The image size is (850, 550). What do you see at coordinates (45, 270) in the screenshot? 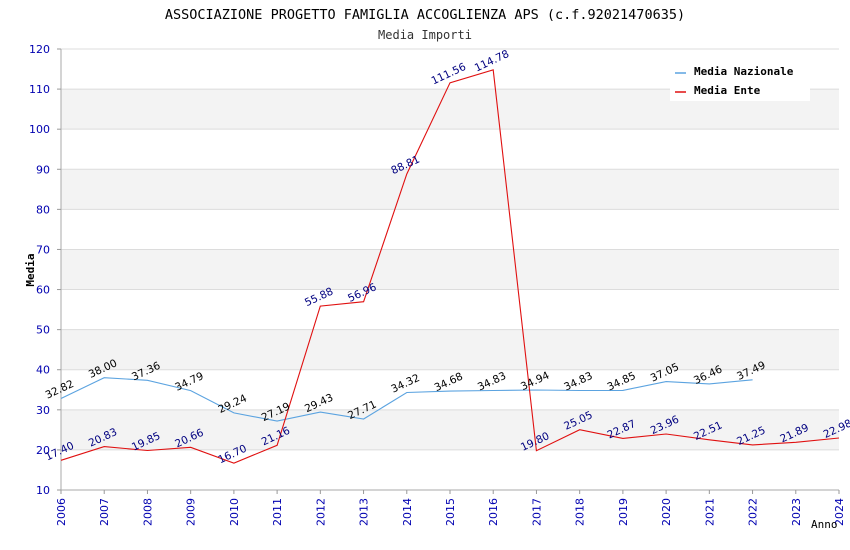
I see `y-axis-ticks: 10 20 30 40 50 60 70 80 90 100 110 120` at bounding box center [45, 270].